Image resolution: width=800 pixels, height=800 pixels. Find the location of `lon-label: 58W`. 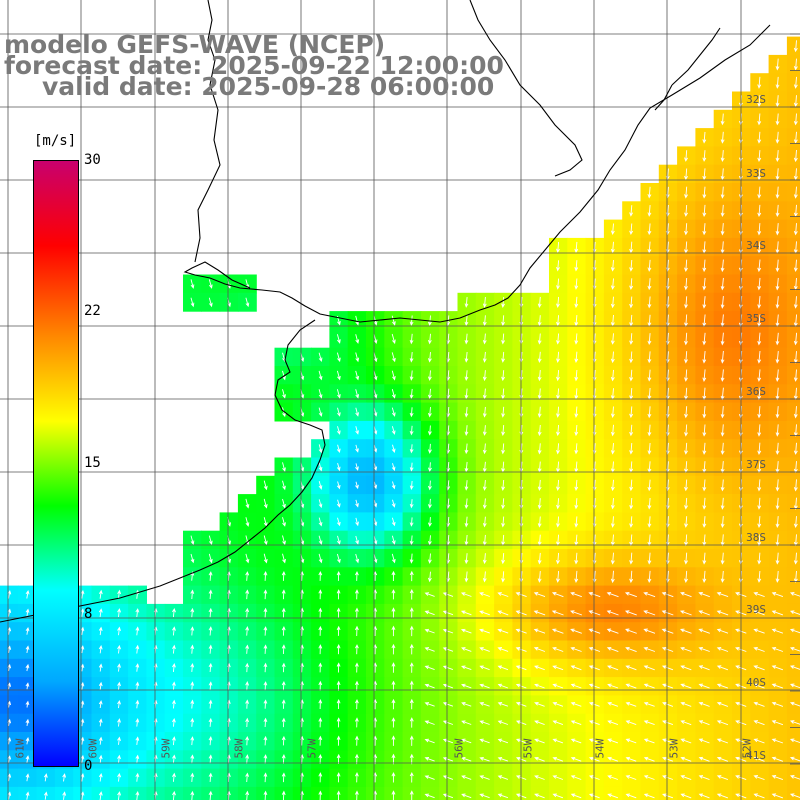

lon-label: 58W is located at coordinates (239, 748).